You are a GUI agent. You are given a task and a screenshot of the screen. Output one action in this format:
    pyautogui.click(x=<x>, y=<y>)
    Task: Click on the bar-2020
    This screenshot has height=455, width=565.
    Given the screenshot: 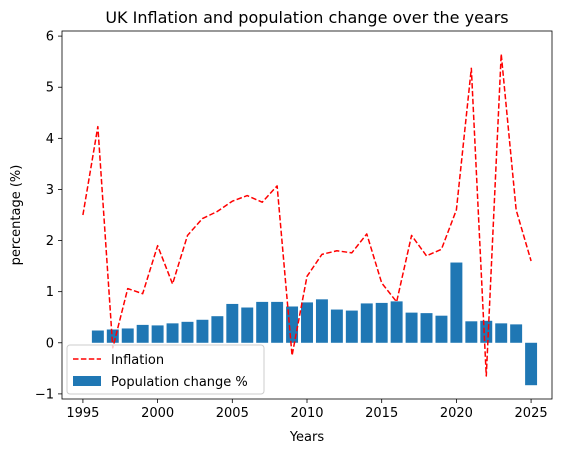 What is the action you would take?
    pyautogui.click(x=456, y=303)
    